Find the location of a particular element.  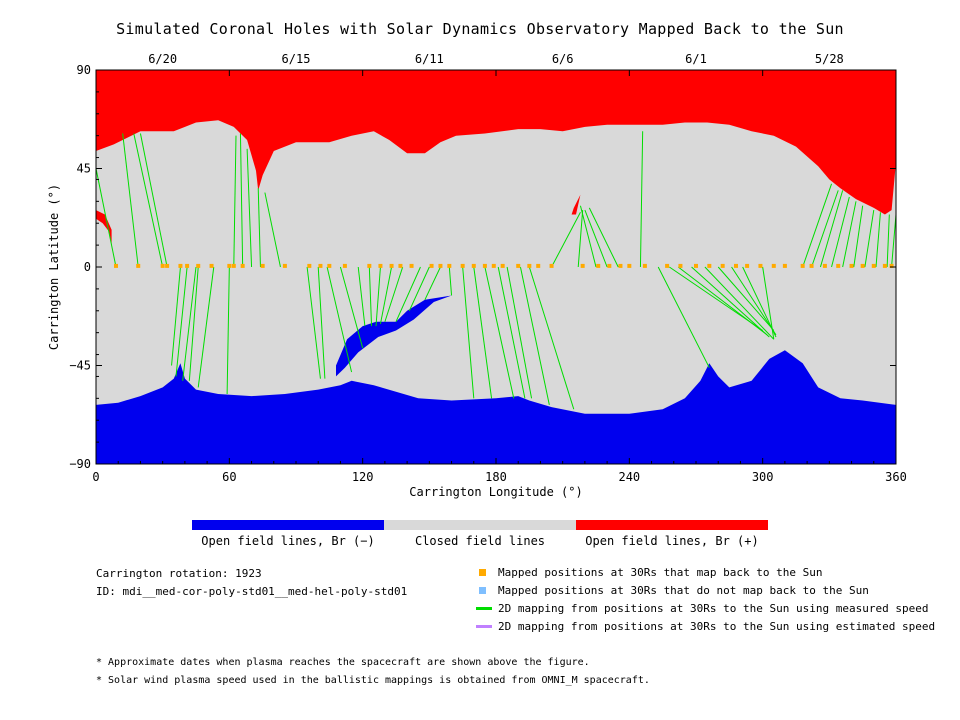

legend-swatch-mapped is located at coordinates (482, 572).